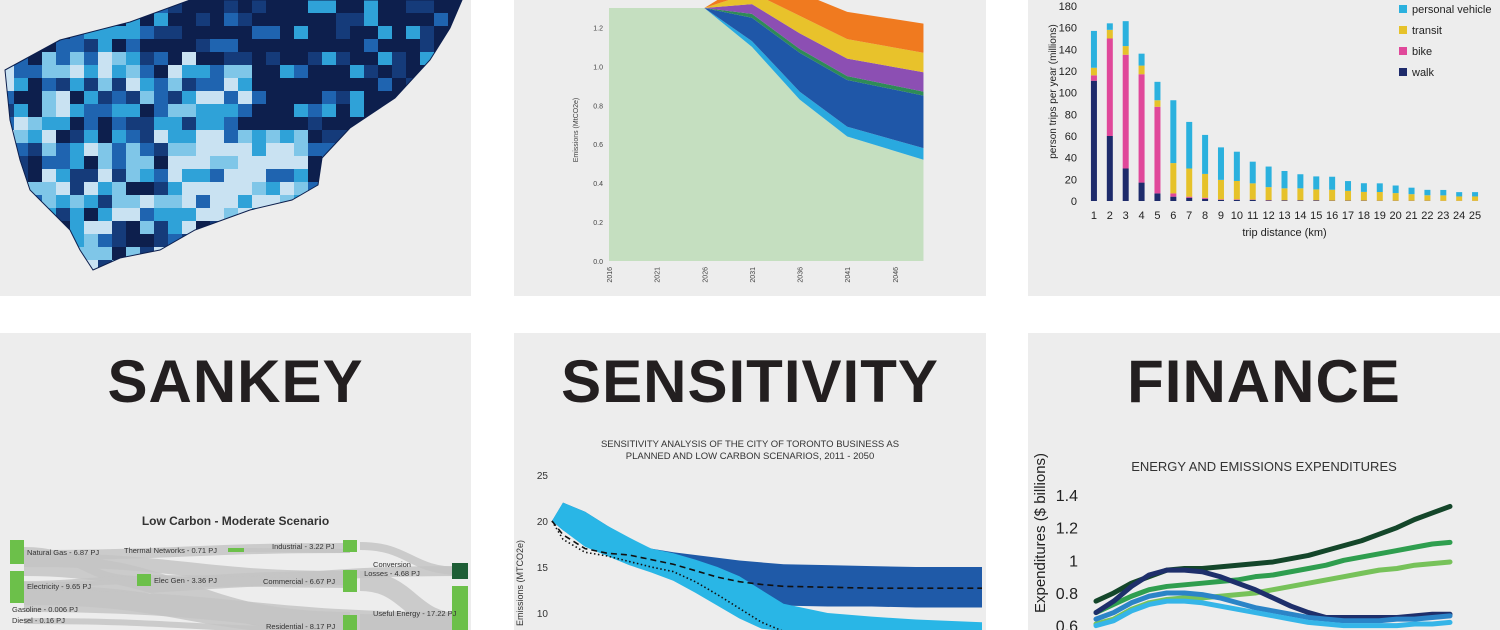  What do you see at coordinates (1422, 52) in the screenshot?
I see `trips-legend-label: bike` at bounding box center [1422, 52].